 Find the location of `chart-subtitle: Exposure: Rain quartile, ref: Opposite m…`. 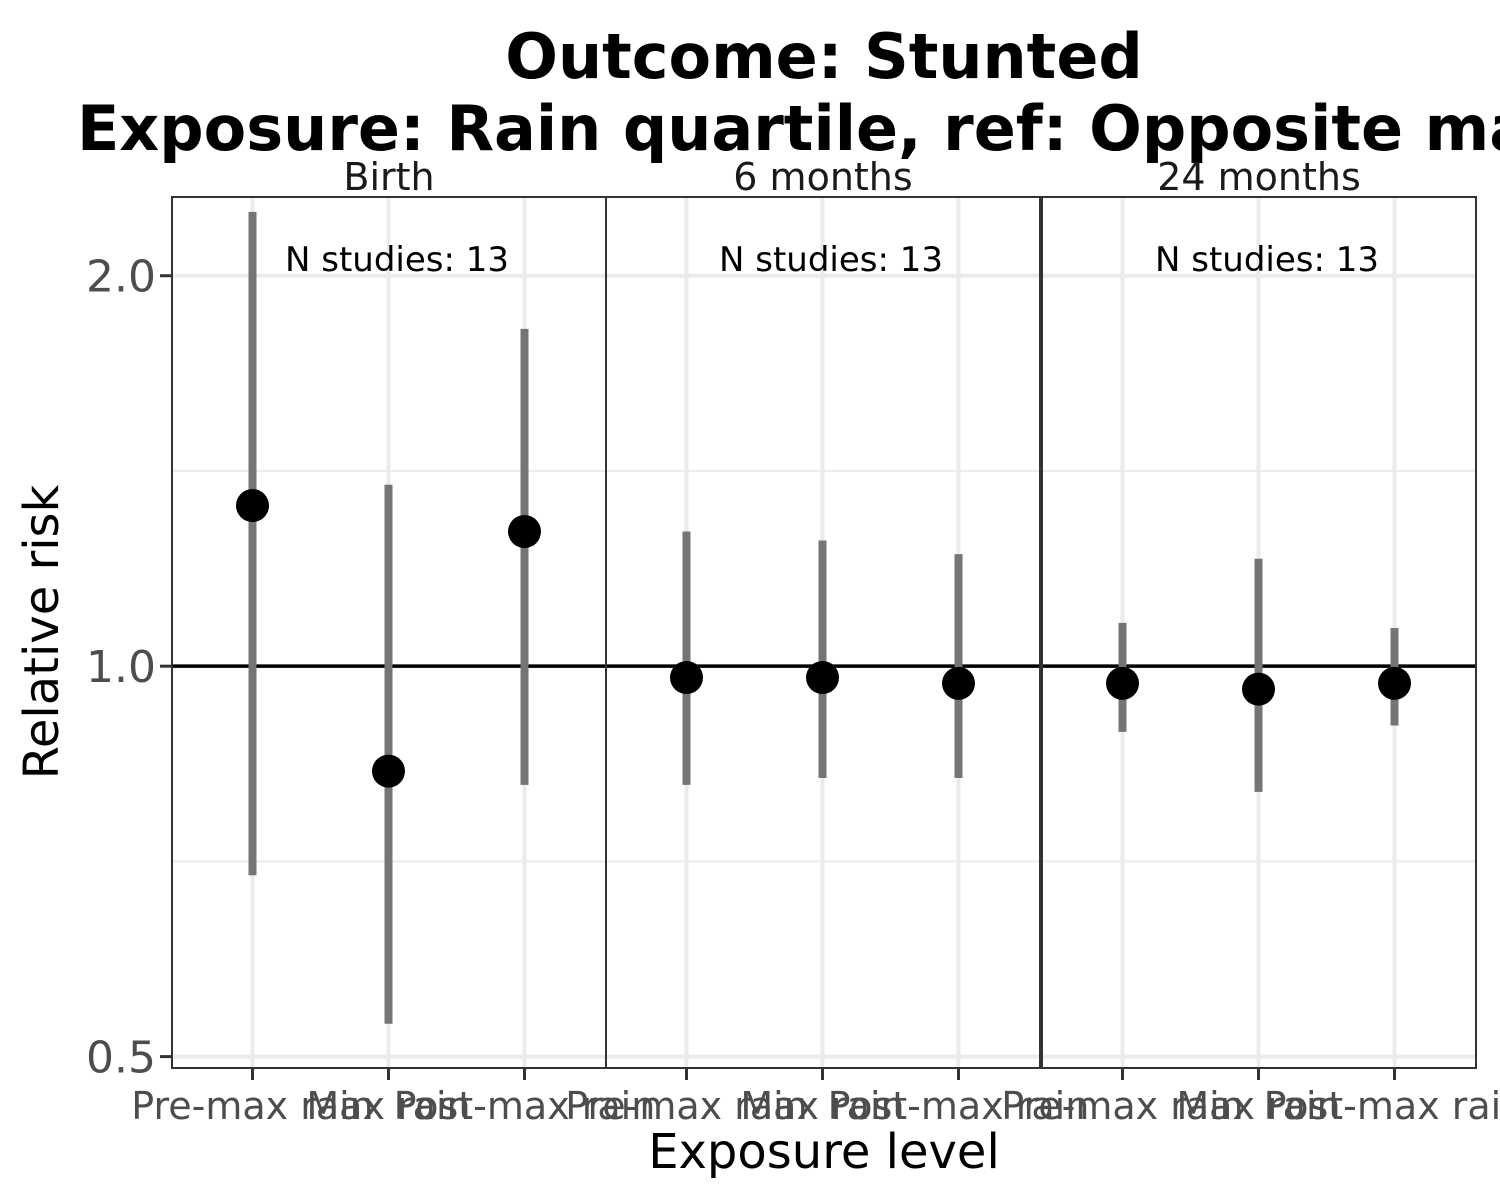

chart-subtitle: Exposure: Rain quartile, ref: Opposite m… is located at coordinates (788, 128).